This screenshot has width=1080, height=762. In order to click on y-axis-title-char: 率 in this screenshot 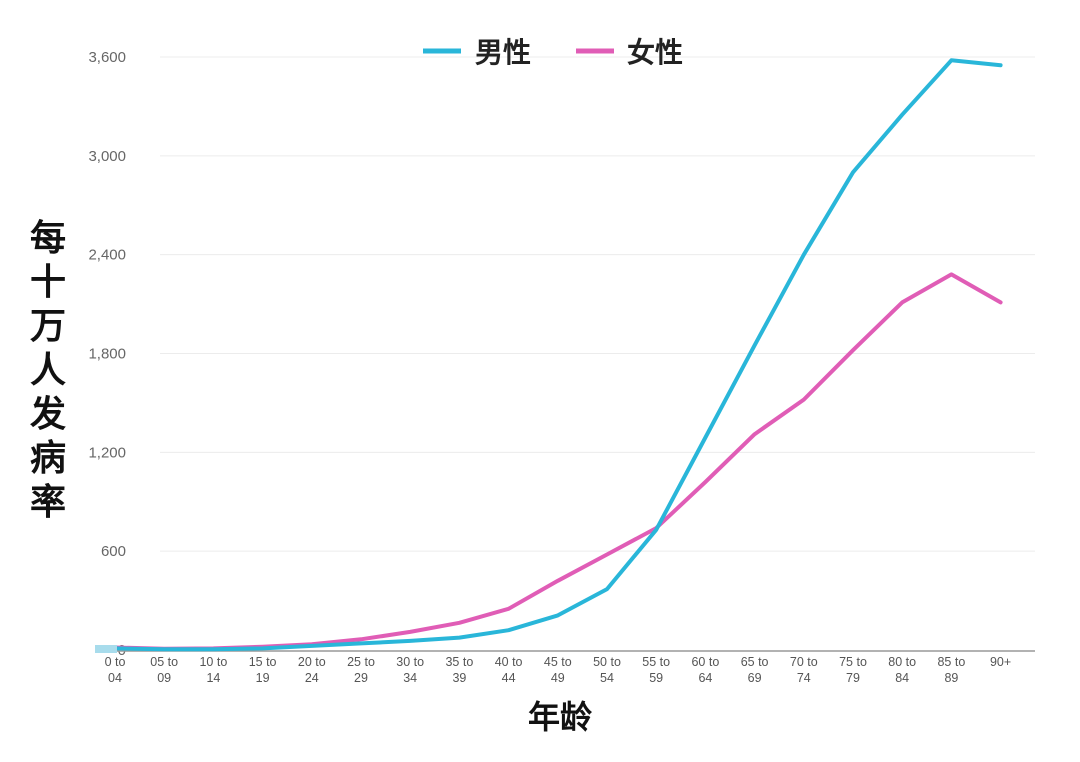, I will do `click(48, 502)`.